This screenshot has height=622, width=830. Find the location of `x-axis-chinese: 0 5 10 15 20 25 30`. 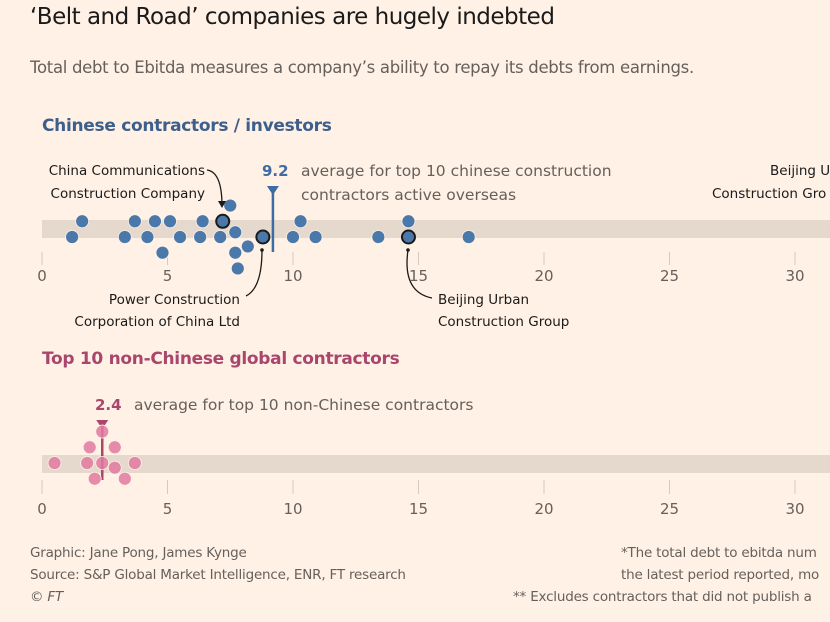

x-axis-chinese: 0 5 10 15 20 25 30 is located at coordinates (421, 268).